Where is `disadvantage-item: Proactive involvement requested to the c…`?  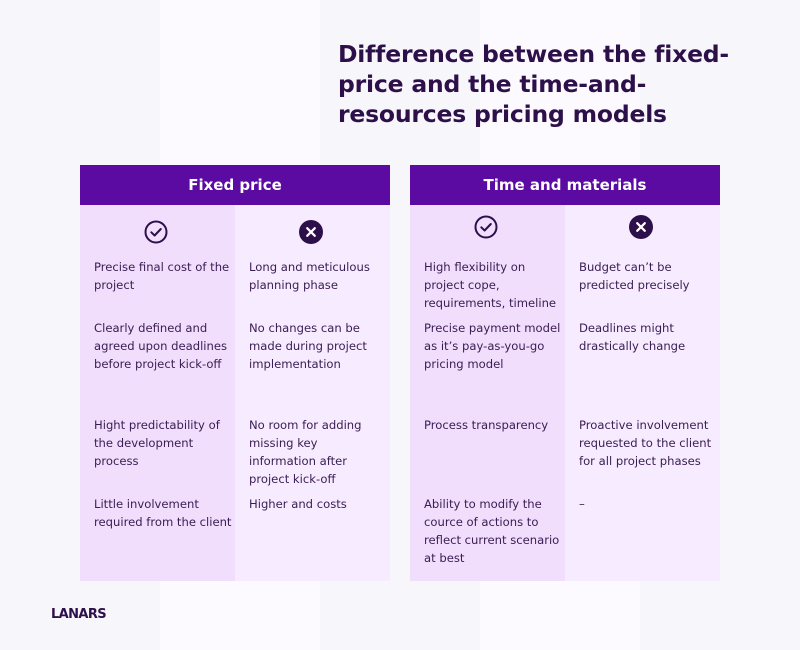 disadvantage-item: Proactive involvement requested to the c… is located at coordinates (645, 443).